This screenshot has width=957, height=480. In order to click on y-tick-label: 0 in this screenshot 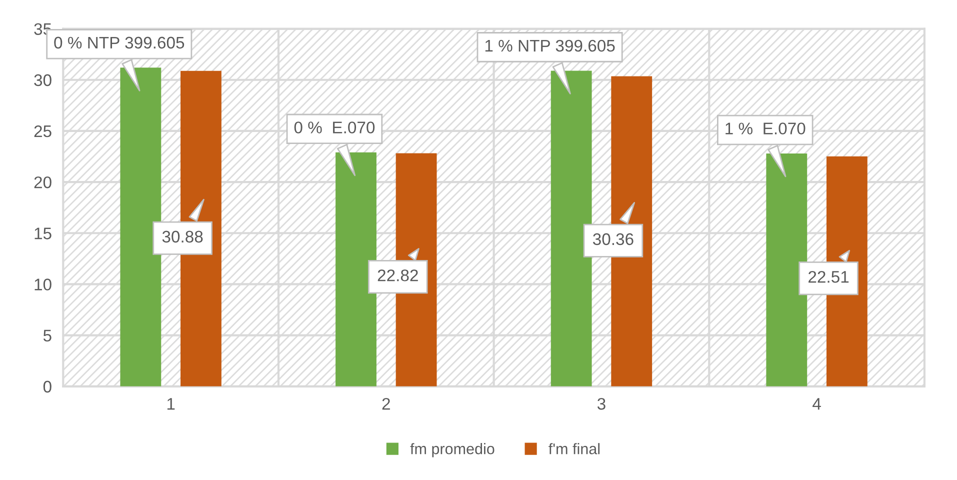, I will do `click(47, 386)`.